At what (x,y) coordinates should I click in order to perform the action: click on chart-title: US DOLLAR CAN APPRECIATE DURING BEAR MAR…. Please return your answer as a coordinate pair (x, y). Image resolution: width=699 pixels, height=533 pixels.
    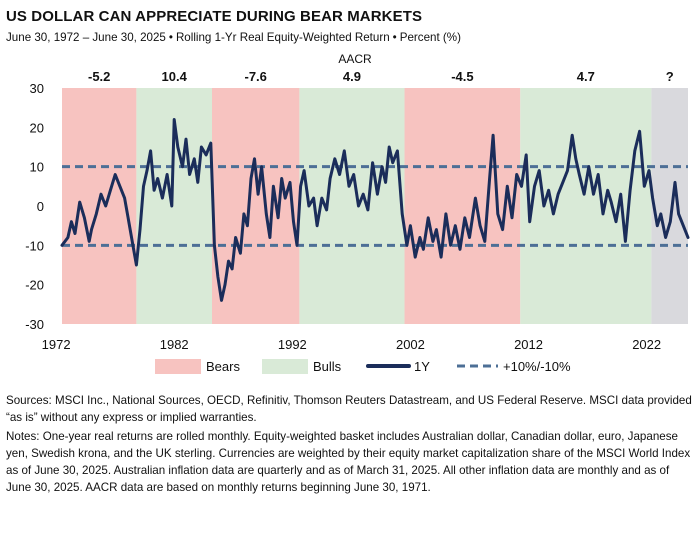
    Looking at the image, I should click on (214, 16).